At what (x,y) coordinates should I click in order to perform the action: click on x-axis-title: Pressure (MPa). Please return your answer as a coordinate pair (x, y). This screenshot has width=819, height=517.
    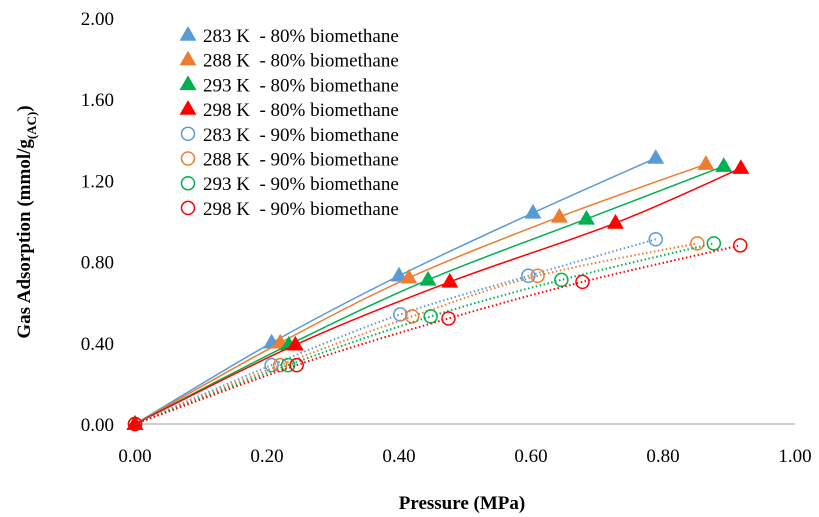
    Looking at the image, I should click on (462, 503).